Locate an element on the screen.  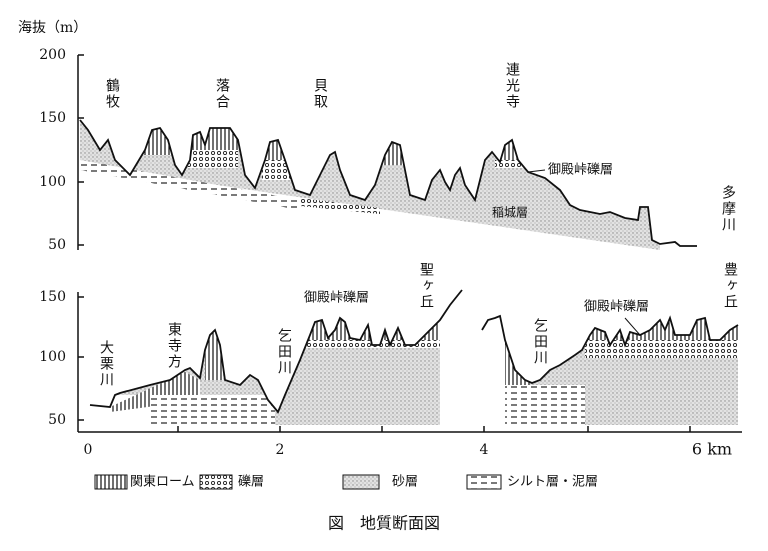
x-tick: 0 is located at coordinates (88, 450).